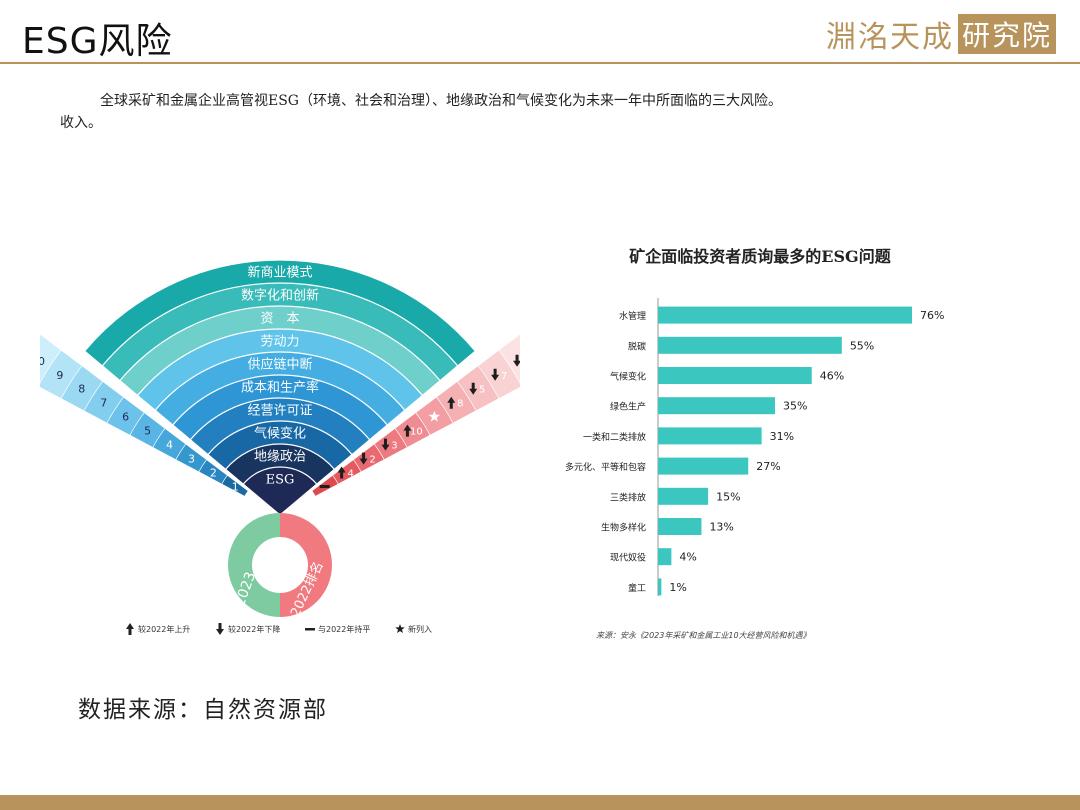  Describe the element at coordinates (628, 497) in the screenshot. I see `bar-category-label: 三类排放` at that location.